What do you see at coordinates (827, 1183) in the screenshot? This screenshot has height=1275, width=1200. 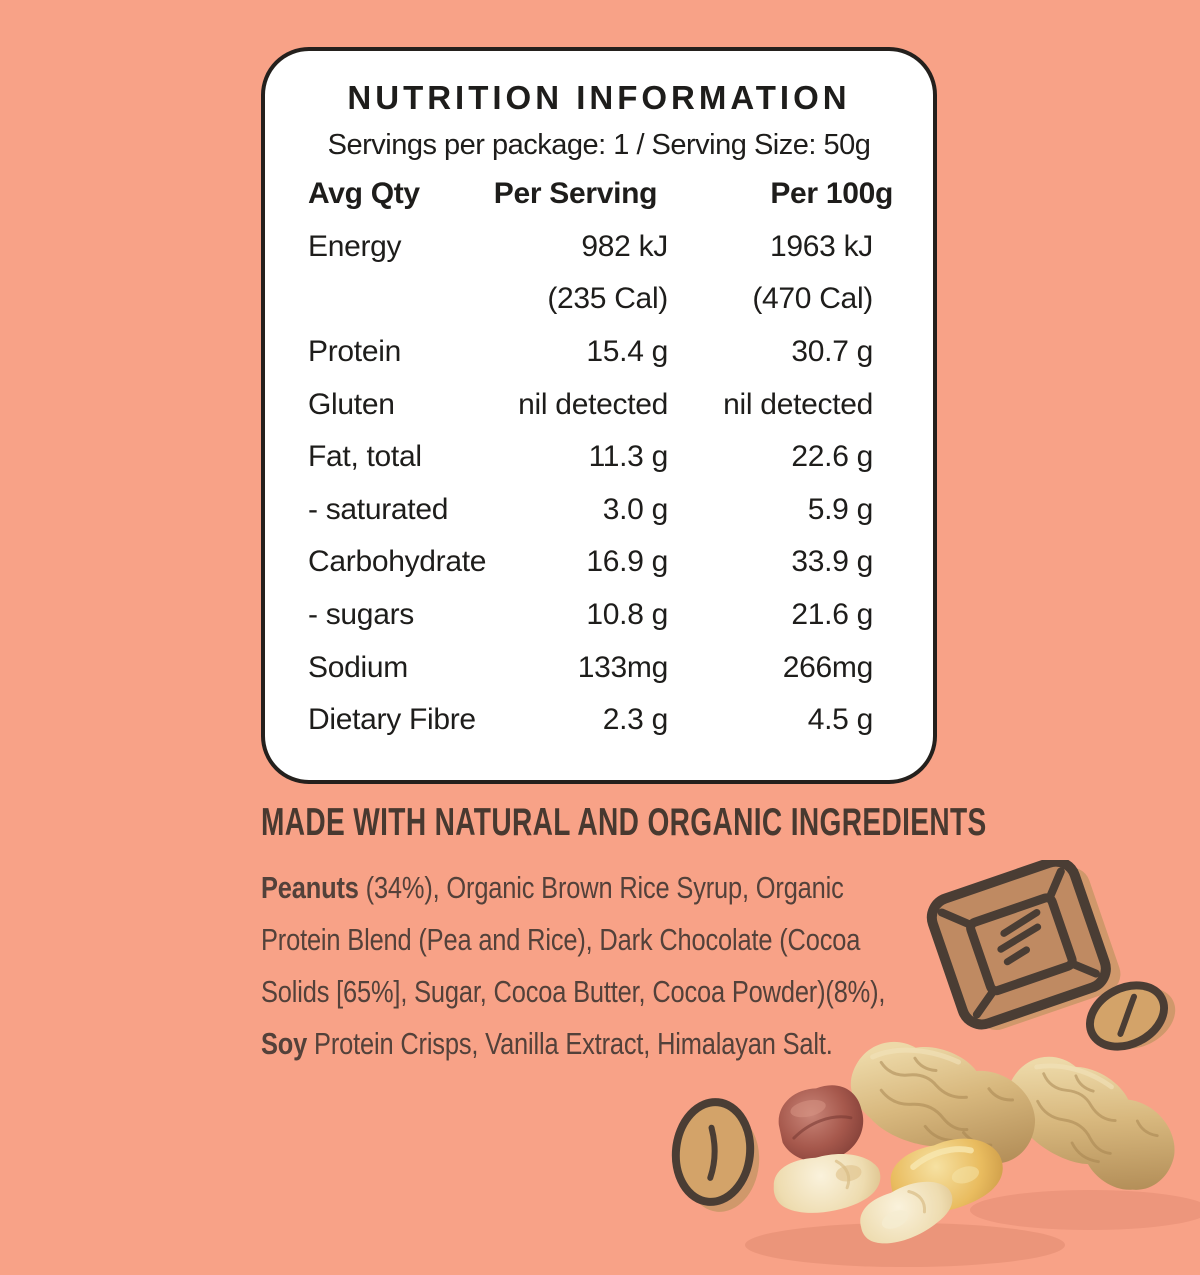 I see `peanut-half-left` at bounding box center [827, 1183].